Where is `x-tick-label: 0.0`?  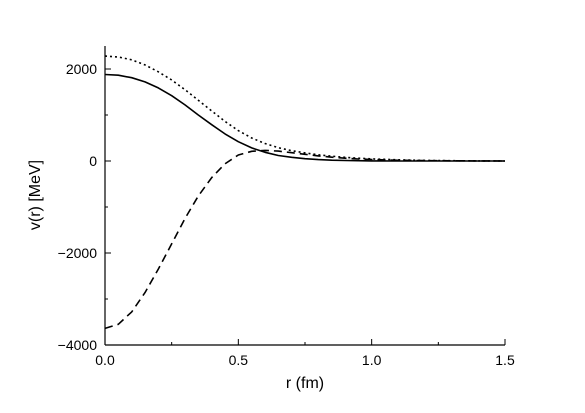 x-tick-label: 0.0 is located at coordinates (105, 360).